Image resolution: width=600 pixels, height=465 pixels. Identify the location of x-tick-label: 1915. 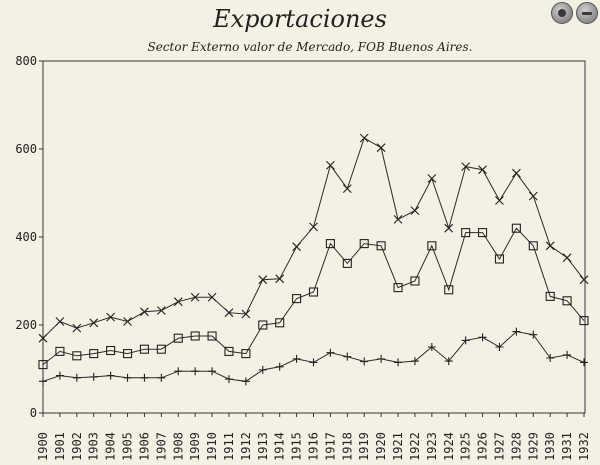
(297, 446).